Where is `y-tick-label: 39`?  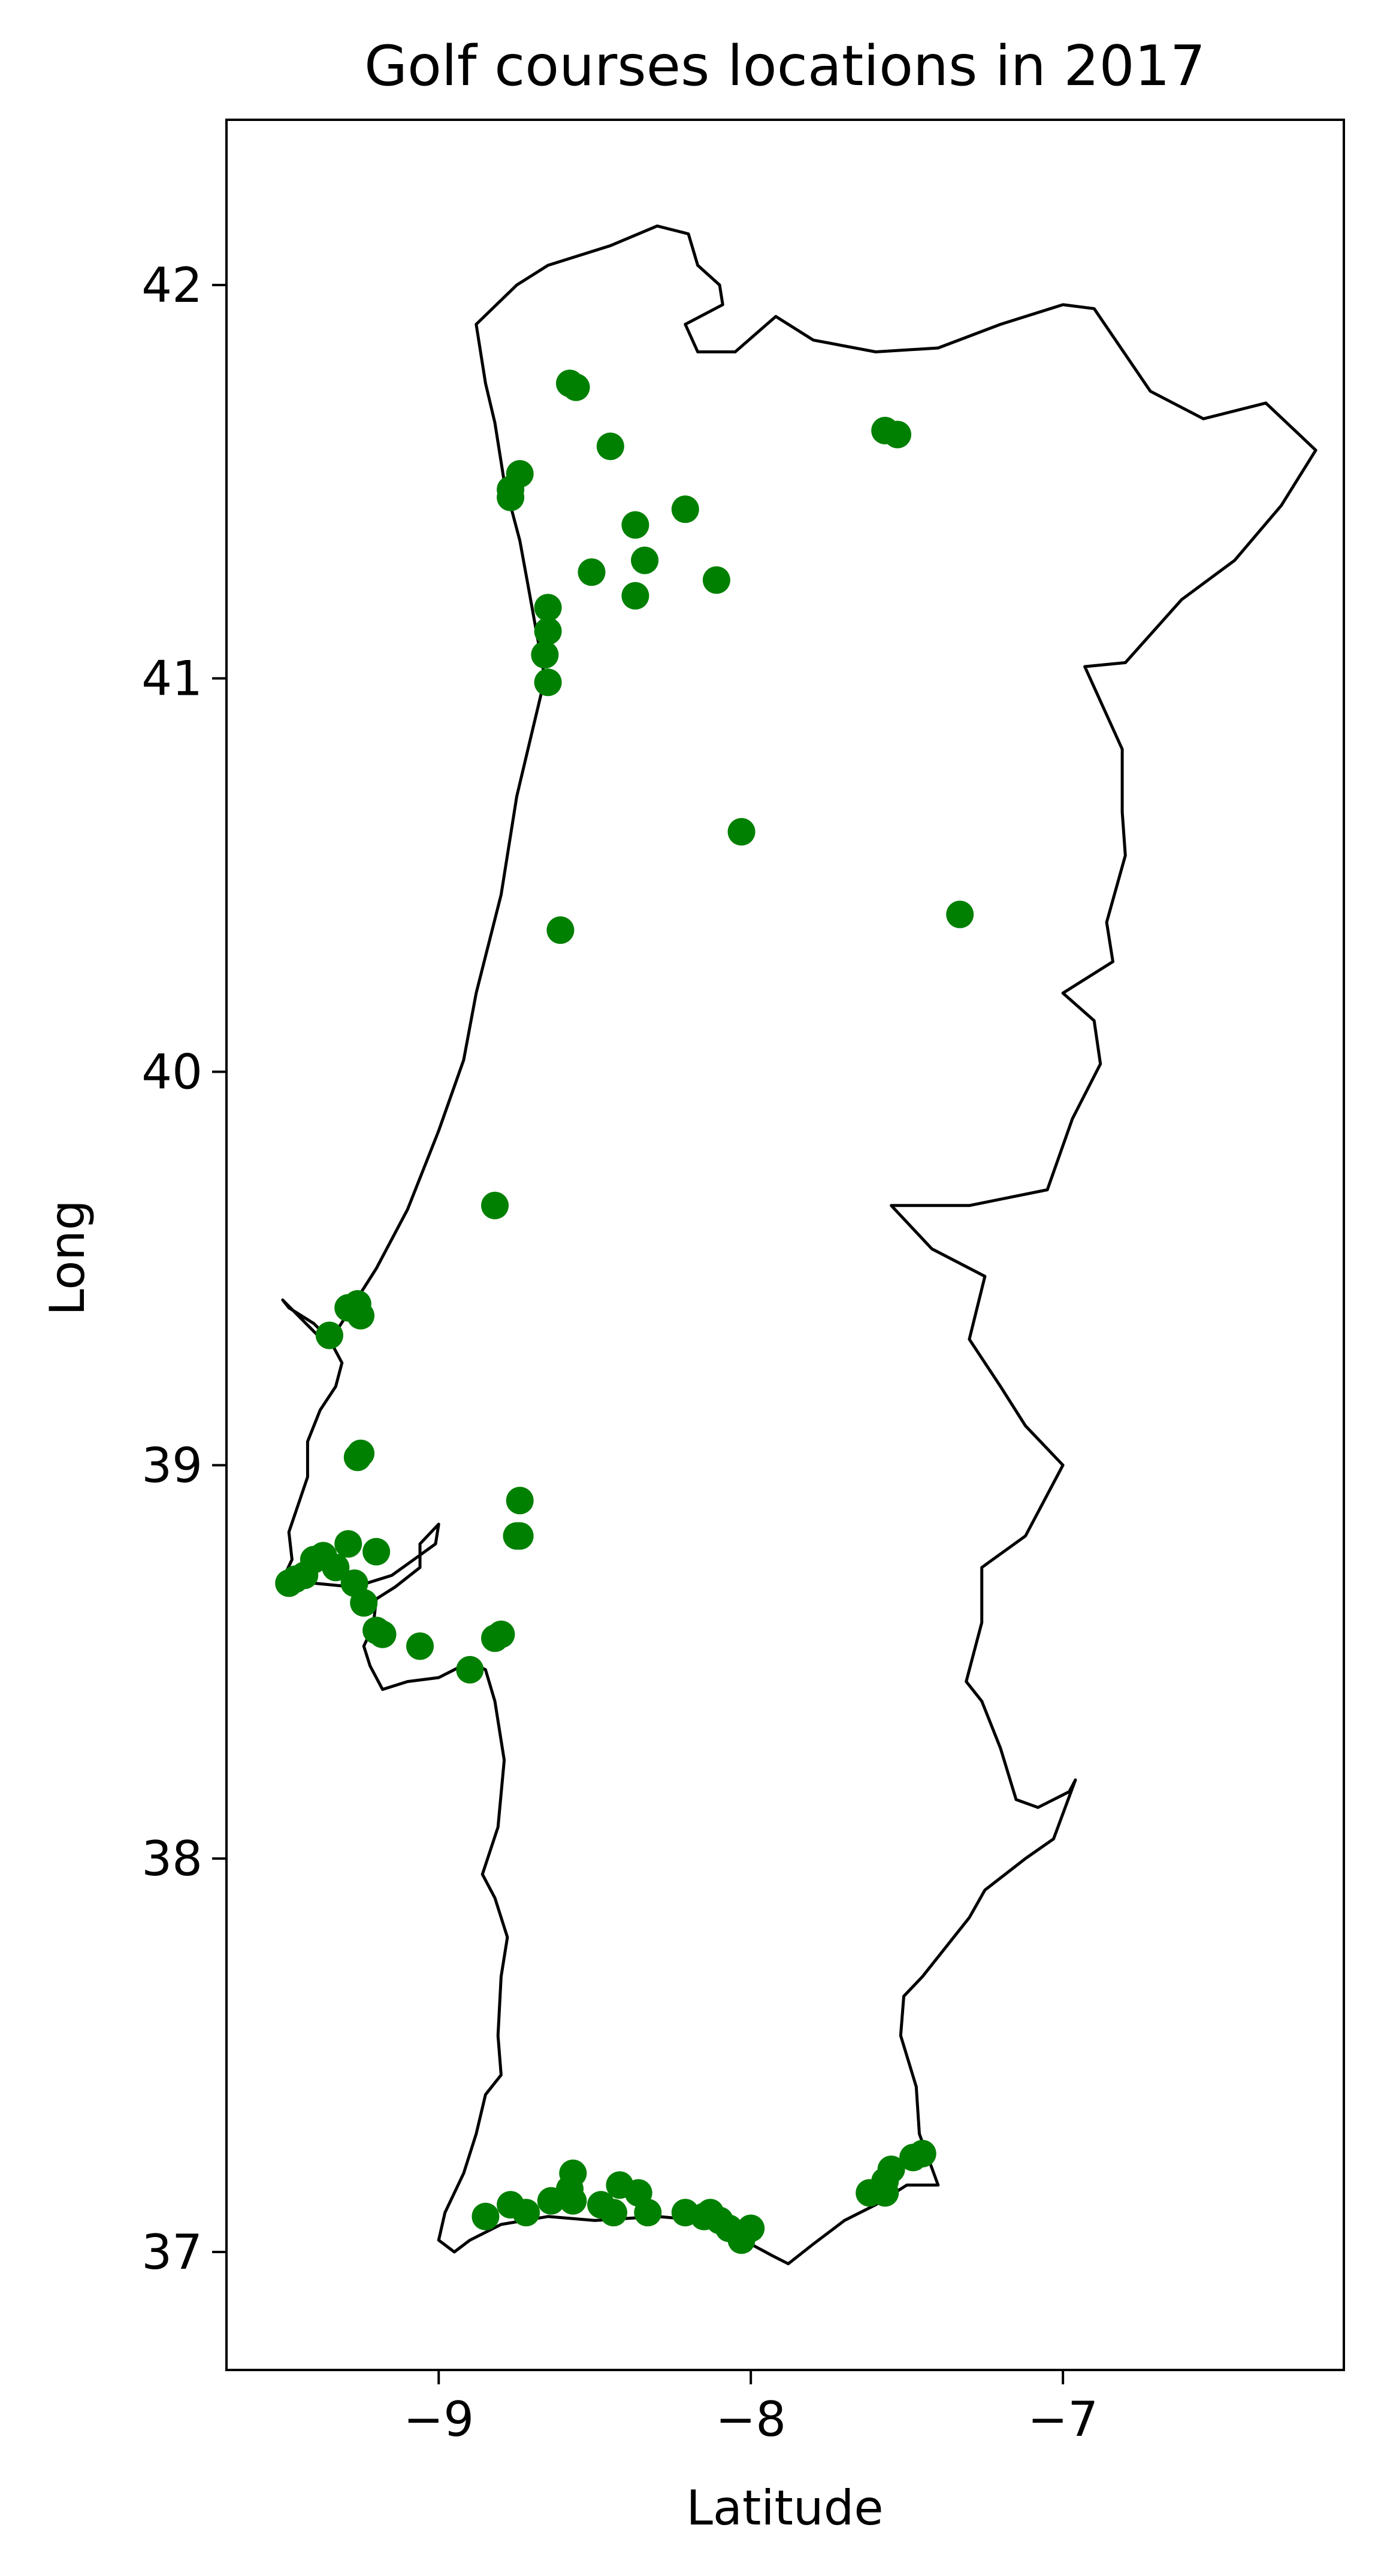 y-tick-label: 39 is located at coordinates (172, 1465).